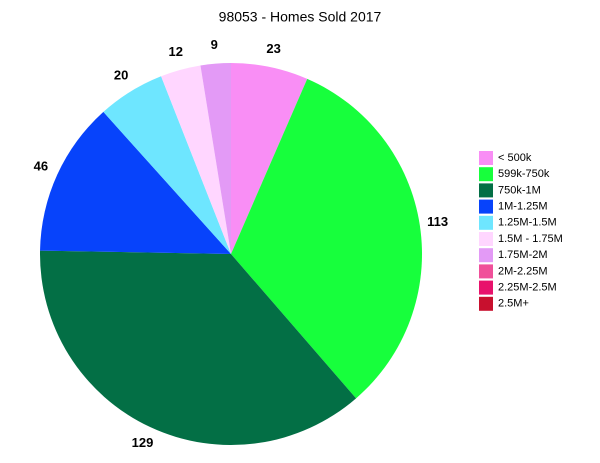  What do you see at coordinates (527, 223) in the screenshot?
I see `legend-label: 1.25M-1.5M` at bounding box center [527, 223].